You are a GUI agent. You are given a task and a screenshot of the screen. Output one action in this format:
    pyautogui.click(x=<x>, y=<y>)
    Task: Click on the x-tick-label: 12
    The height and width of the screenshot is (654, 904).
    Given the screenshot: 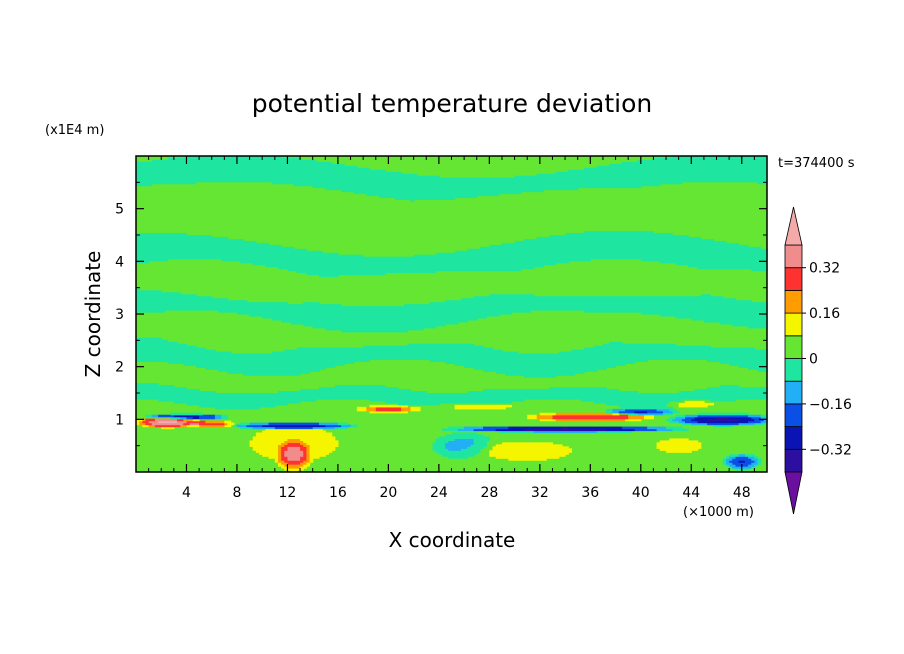 What is the action you would take?
    pyautogui.click(x=288, y=493)
    